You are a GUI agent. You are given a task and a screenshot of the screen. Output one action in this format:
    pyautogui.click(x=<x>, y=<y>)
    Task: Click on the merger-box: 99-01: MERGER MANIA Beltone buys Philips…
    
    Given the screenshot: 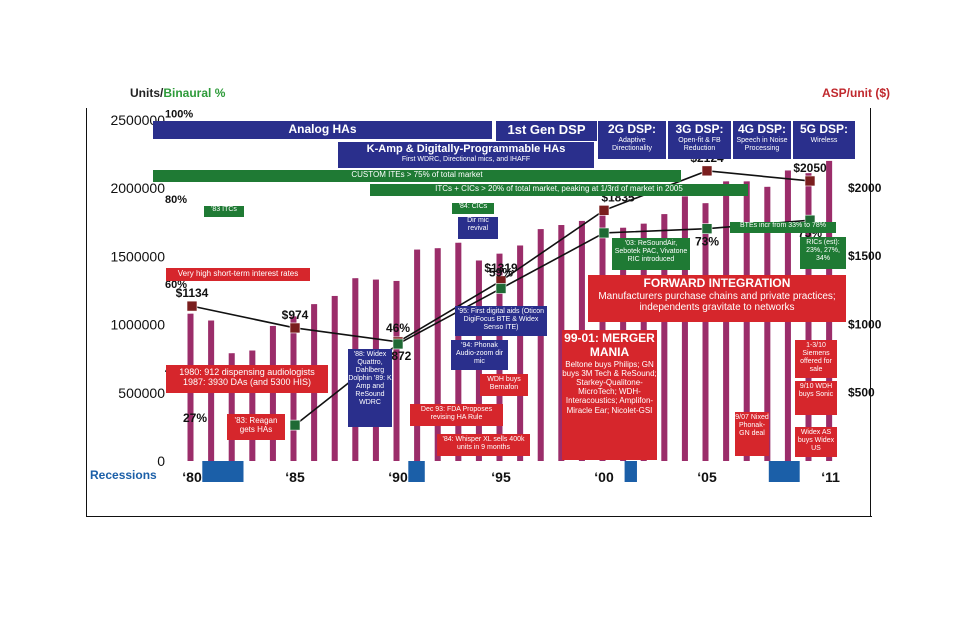 What is the action you would take?
    pyautogui.click(x=609, y=395)
    